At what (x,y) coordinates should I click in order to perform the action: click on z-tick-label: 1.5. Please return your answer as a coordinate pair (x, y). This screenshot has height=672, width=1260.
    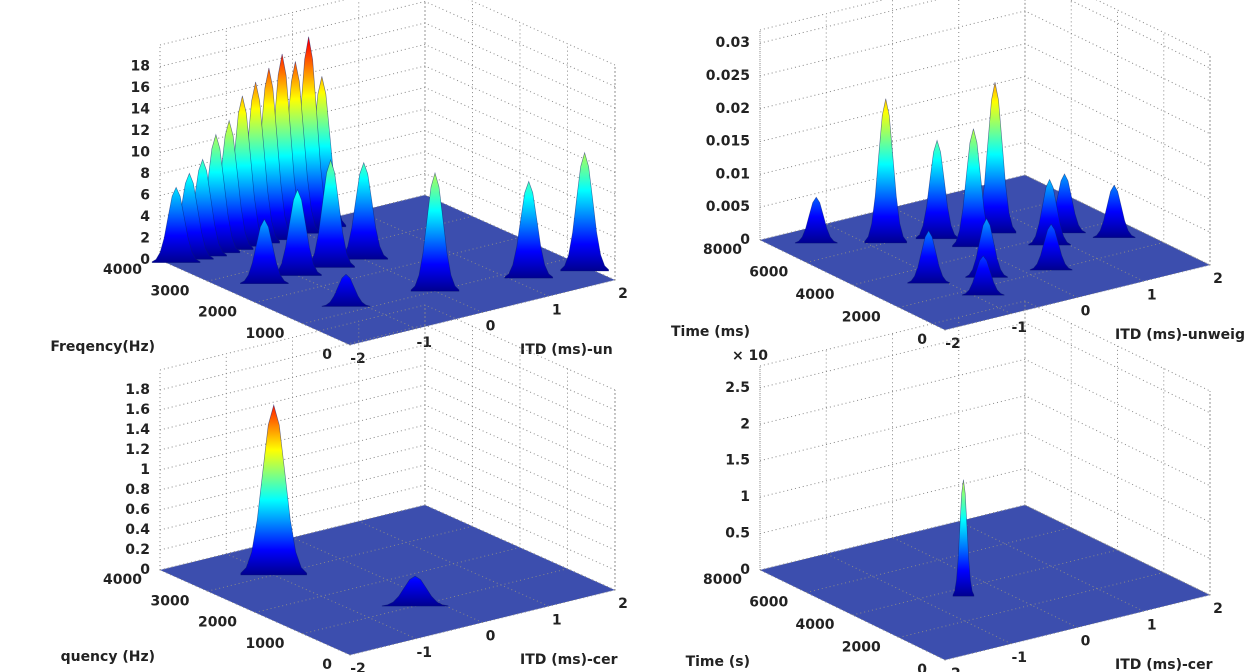
    Looking at the image, I should click on (737, 461).